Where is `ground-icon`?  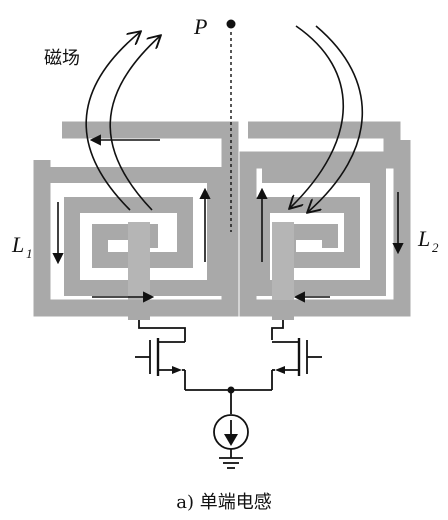 ground-icon is located at coordinates (231, 463).